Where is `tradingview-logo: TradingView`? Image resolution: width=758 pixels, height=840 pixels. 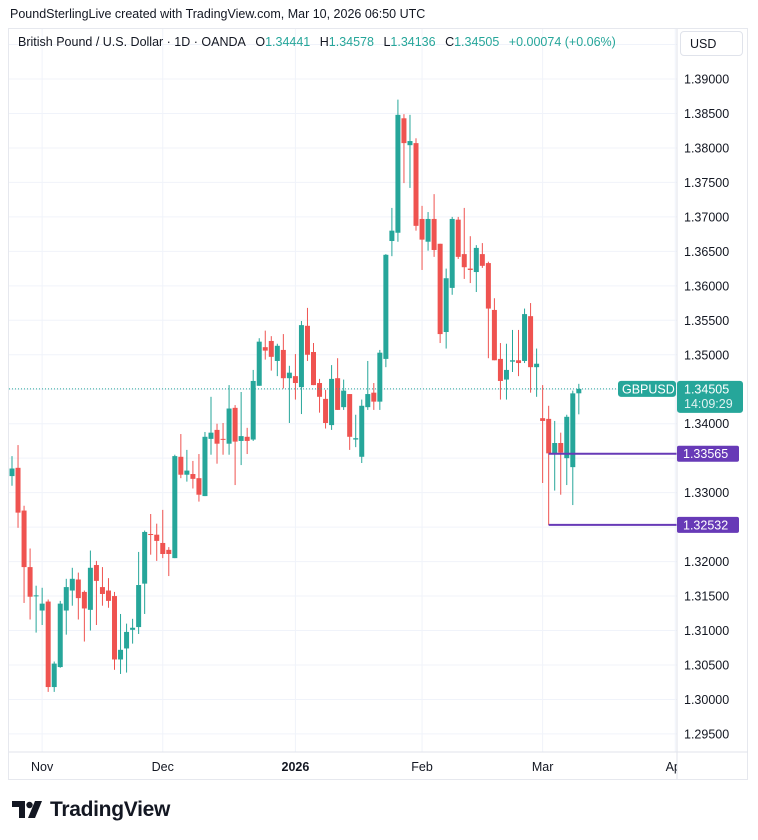 tradingview-logo: TradingView is located at coordinates (91, 810).